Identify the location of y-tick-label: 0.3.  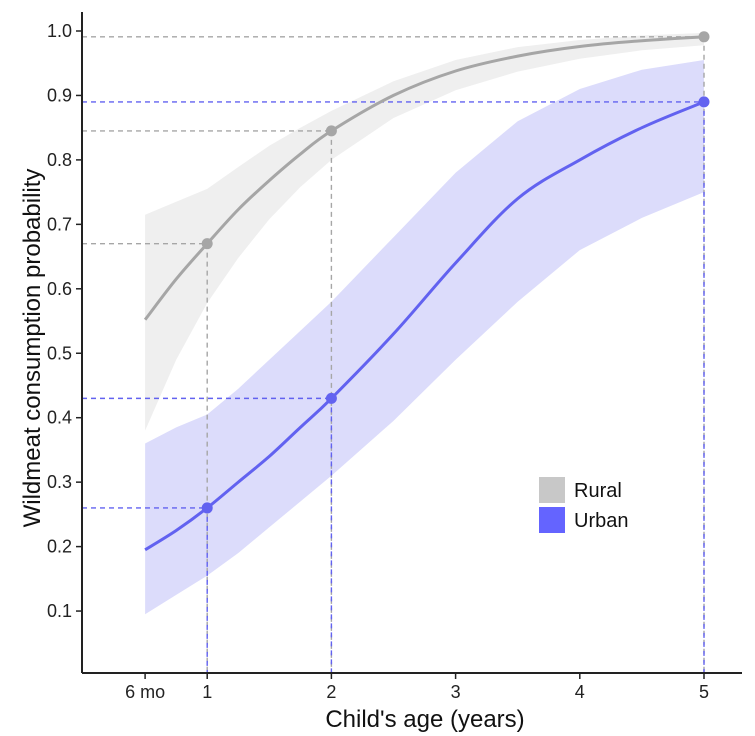
(59, 482).